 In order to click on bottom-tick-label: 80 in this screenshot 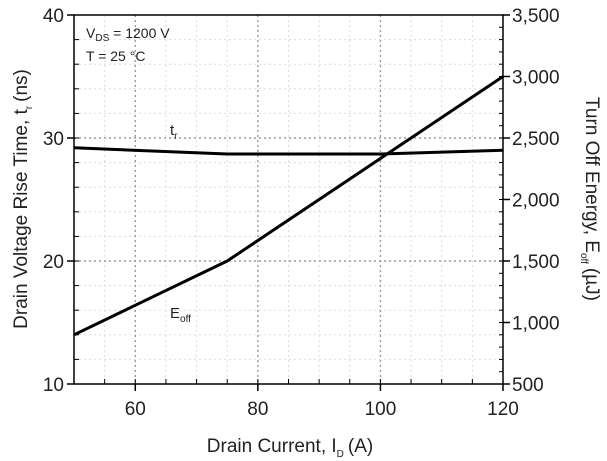, I will do `click(257, 409)`.